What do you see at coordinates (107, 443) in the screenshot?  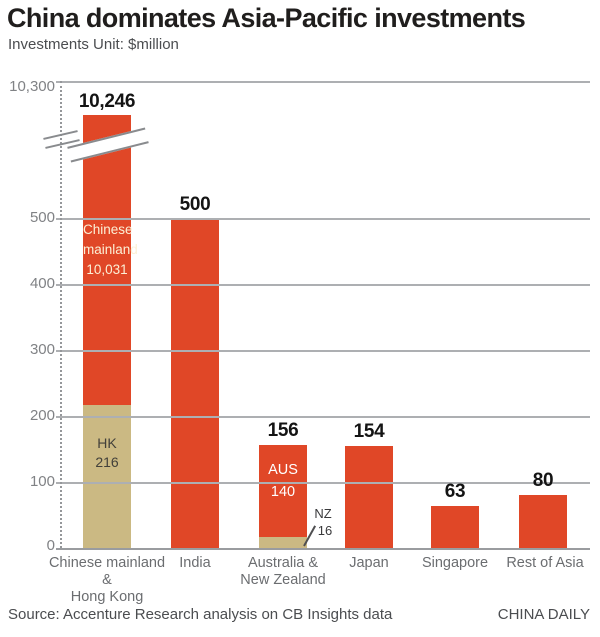 I see `segment-label-line: HK` at bounding box center [107, 443].